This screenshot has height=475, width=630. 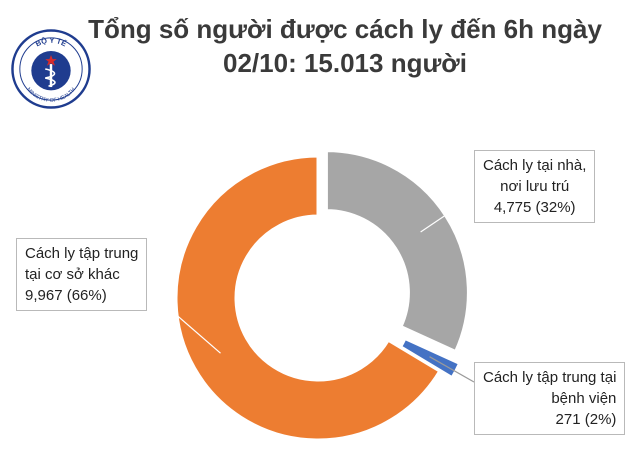 I want to click on callout-central-label-line-2: tại cơ sở khác, so click(x=72, y=274).